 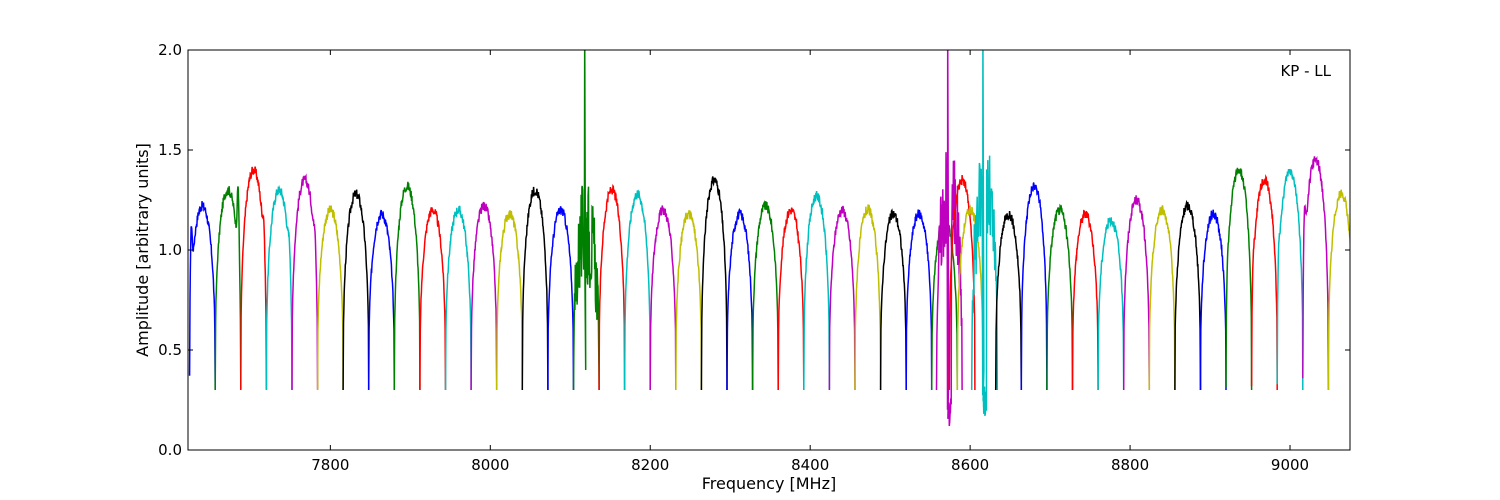 I want to click on y-axis-title: Amplitude [arbitrary units], so click(x=142, y=250).